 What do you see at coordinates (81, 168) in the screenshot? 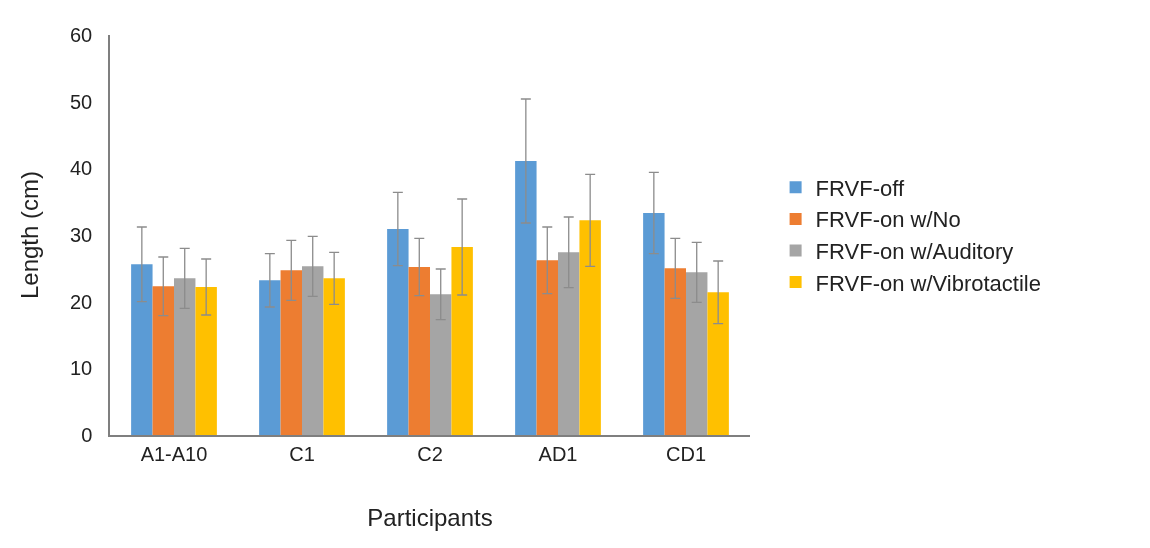
I see `y-tick-label: 40` at bounding box center [81, 168].